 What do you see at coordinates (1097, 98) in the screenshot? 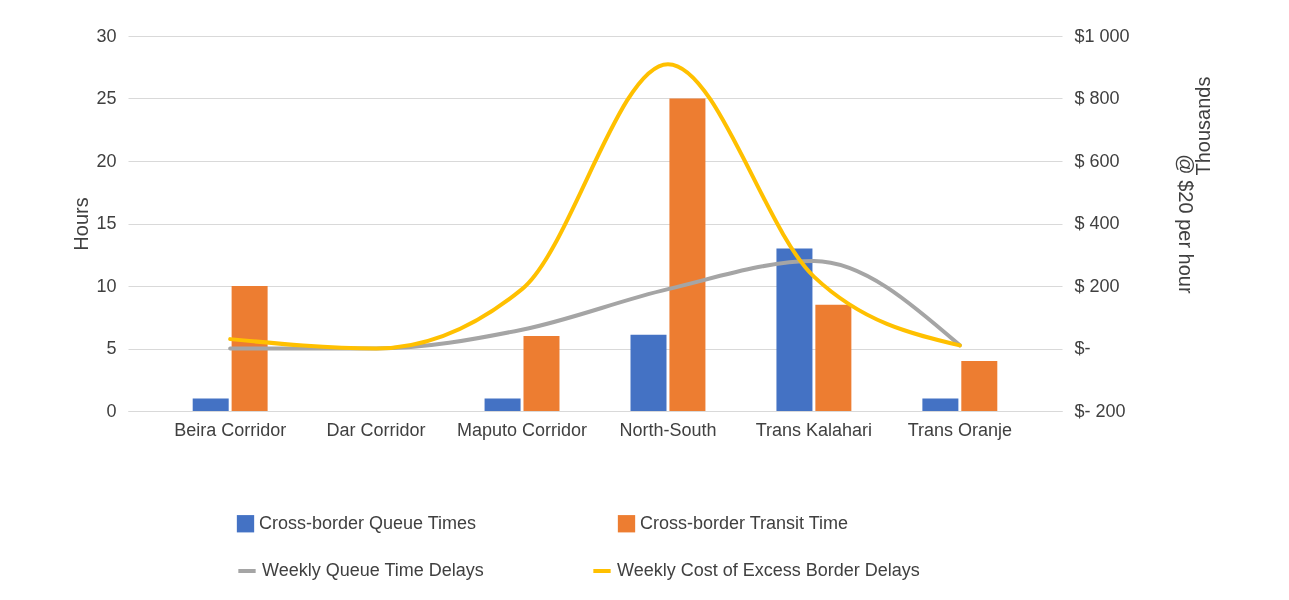
I see `y2-tick-label: $ 800` at bounding box center [1097, 98].